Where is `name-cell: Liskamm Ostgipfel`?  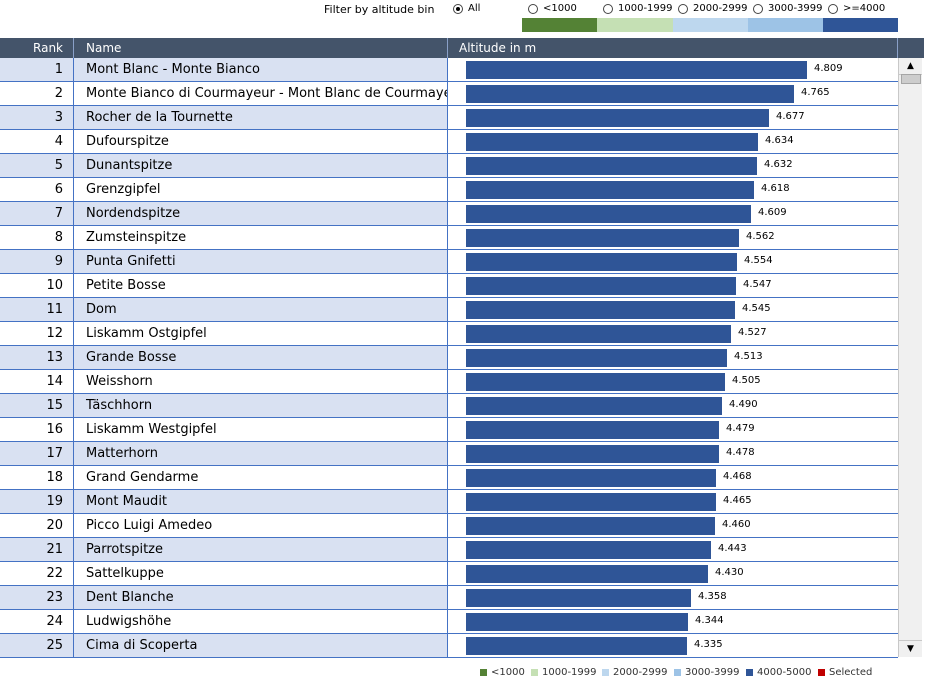 name-cell: Liskamm Ostgipfel is located at coordinates (261, 333).